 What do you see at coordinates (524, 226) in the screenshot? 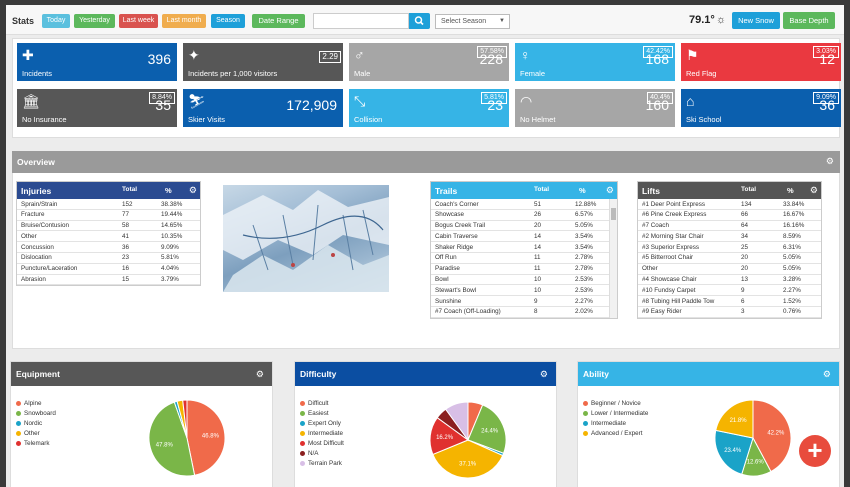
I see `table-row: Bogus Creek Trail 20 5.05%` at bounding box center [524, 226].